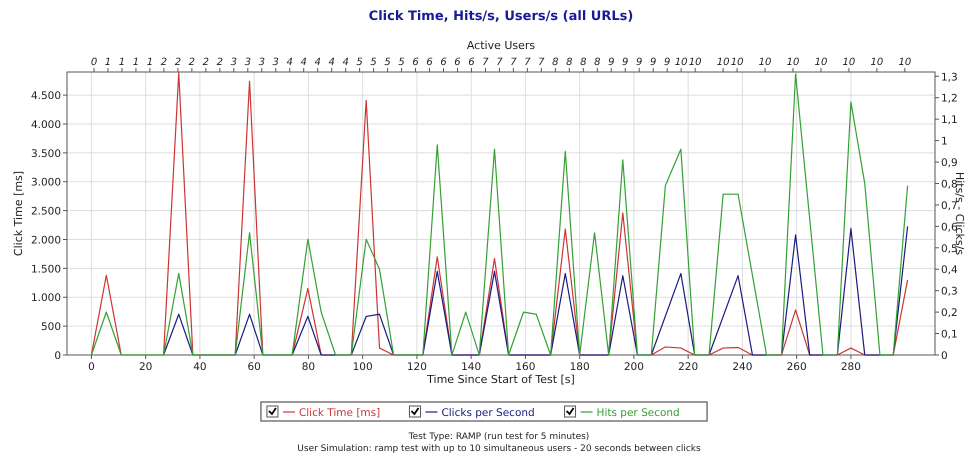 This screenshot has height=457, width=970. Describe the element at coordinates (949, 313) in the screenshot. I see `y2-tick-label: 0,2` at that location.